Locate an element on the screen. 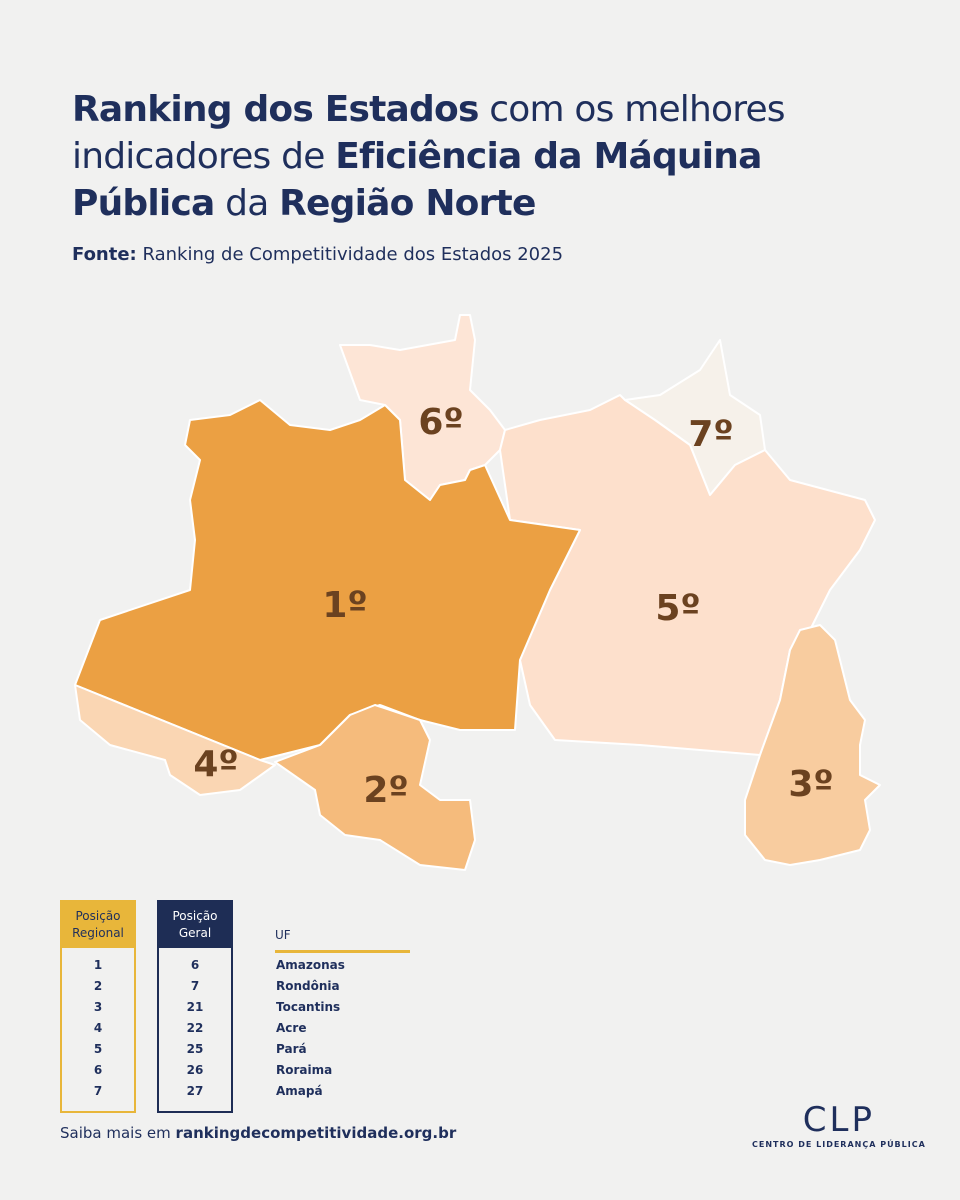  rank-label: 5º is located at coordinates (677, 608).